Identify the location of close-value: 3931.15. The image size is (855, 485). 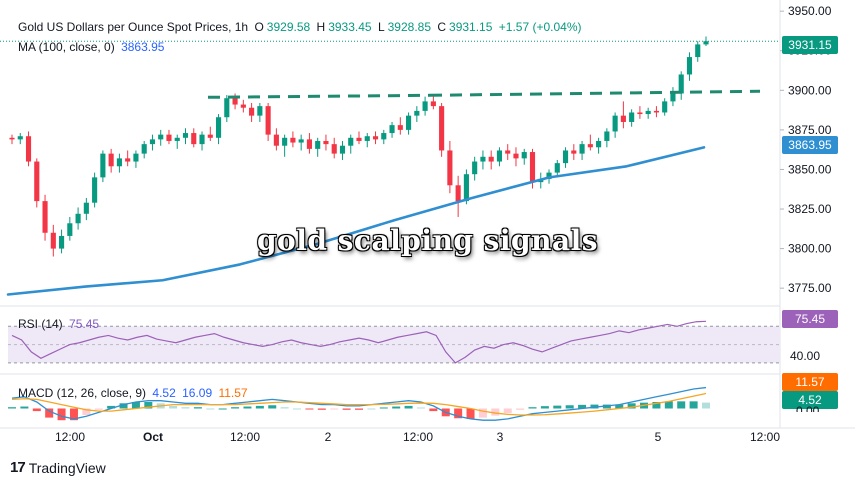
(471, 27).